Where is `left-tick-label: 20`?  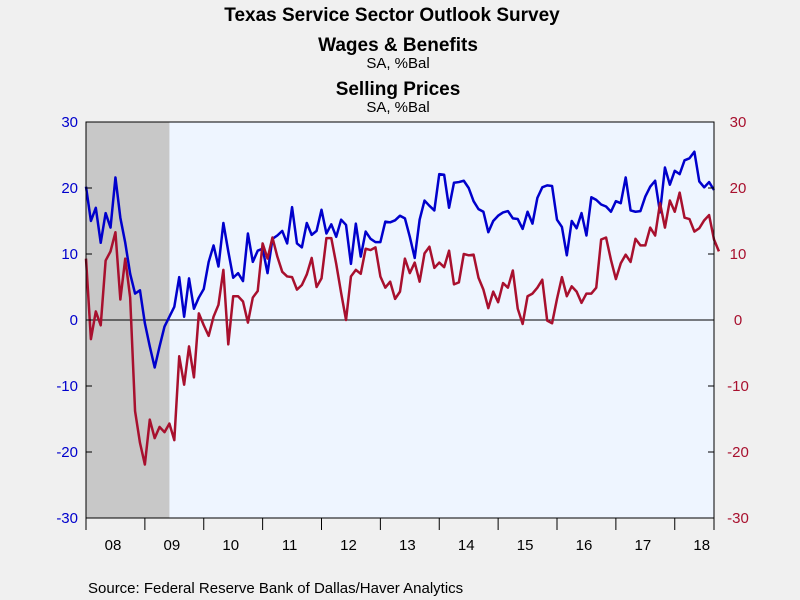
left-tick-label: 20 is located at coordinates (69, 188).